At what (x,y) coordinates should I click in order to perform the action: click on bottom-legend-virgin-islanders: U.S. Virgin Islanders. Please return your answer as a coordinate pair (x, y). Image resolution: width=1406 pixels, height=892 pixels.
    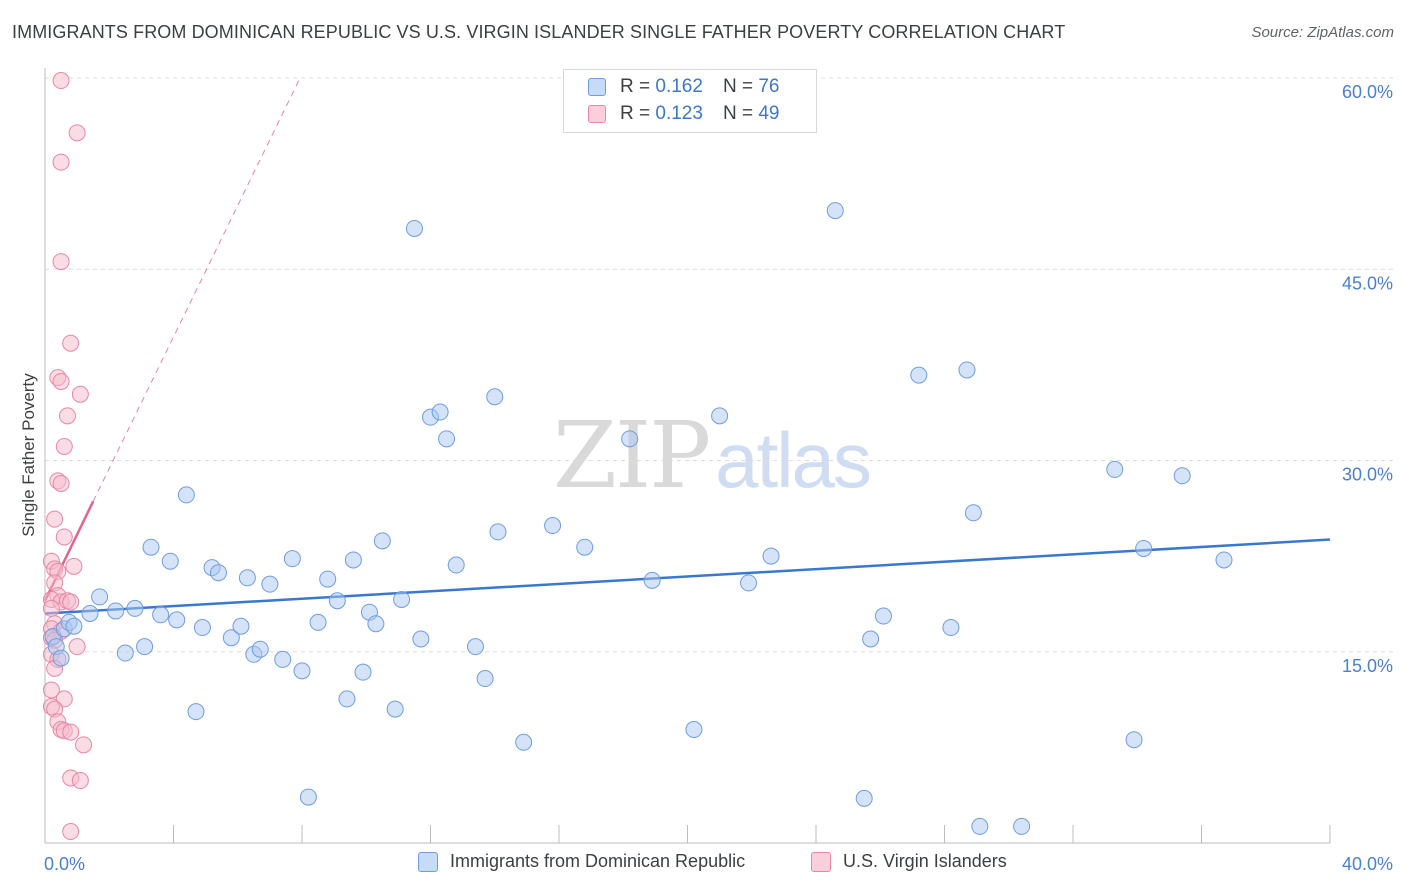
    Looking at the image, I should click on (909, 861).